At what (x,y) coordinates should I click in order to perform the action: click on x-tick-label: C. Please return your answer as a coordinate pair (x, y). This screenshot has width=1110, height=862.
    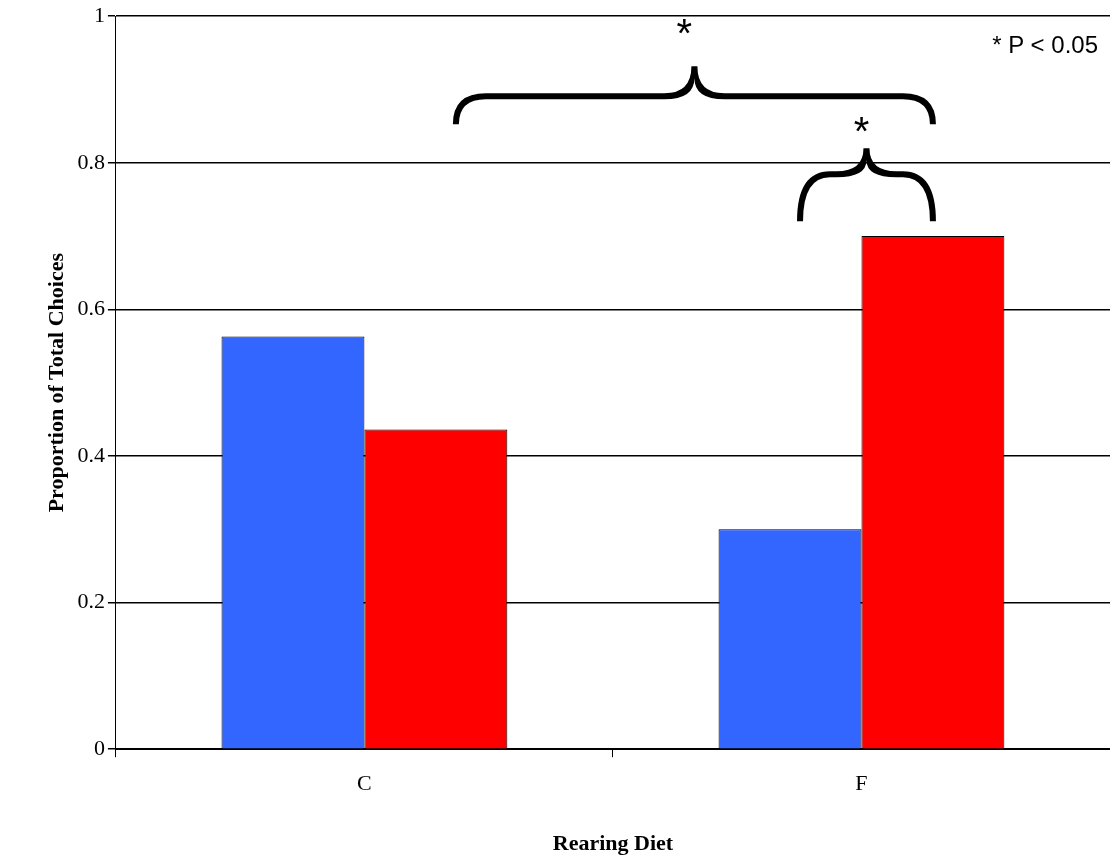
    Looking at the image, I should click on (364, 783).